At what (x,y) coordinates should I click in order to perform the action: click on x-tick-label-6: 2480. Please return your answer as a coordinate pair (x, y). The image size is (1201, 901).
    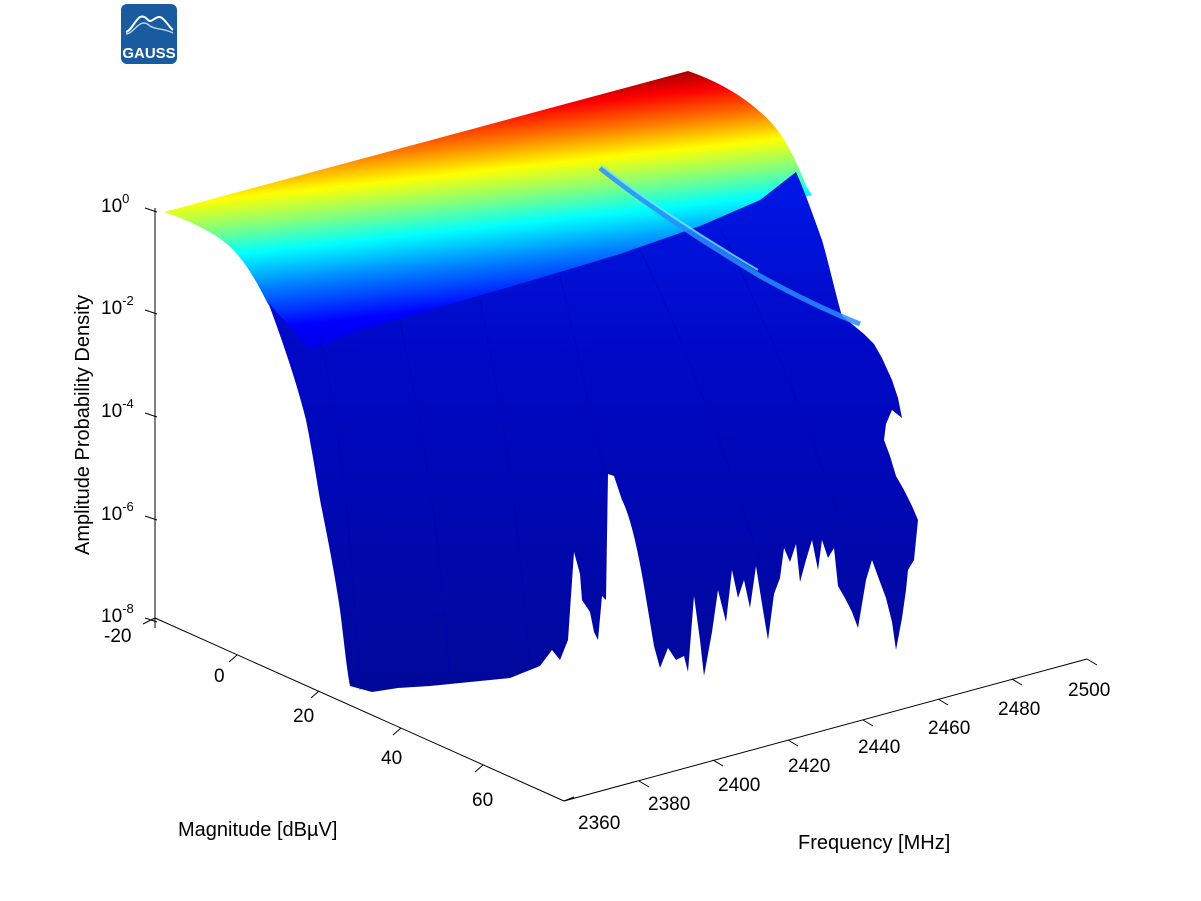
    Looking at the image, I should click on (1019, 709).